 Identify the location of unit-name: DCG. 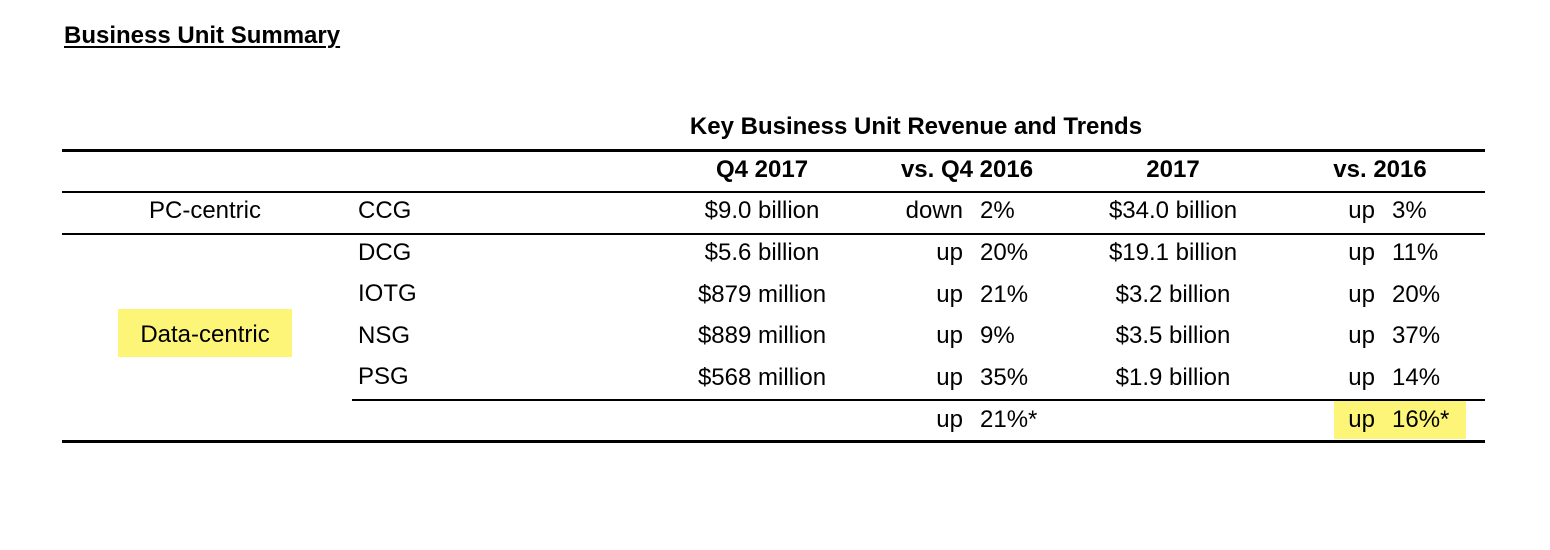
(385, 252).